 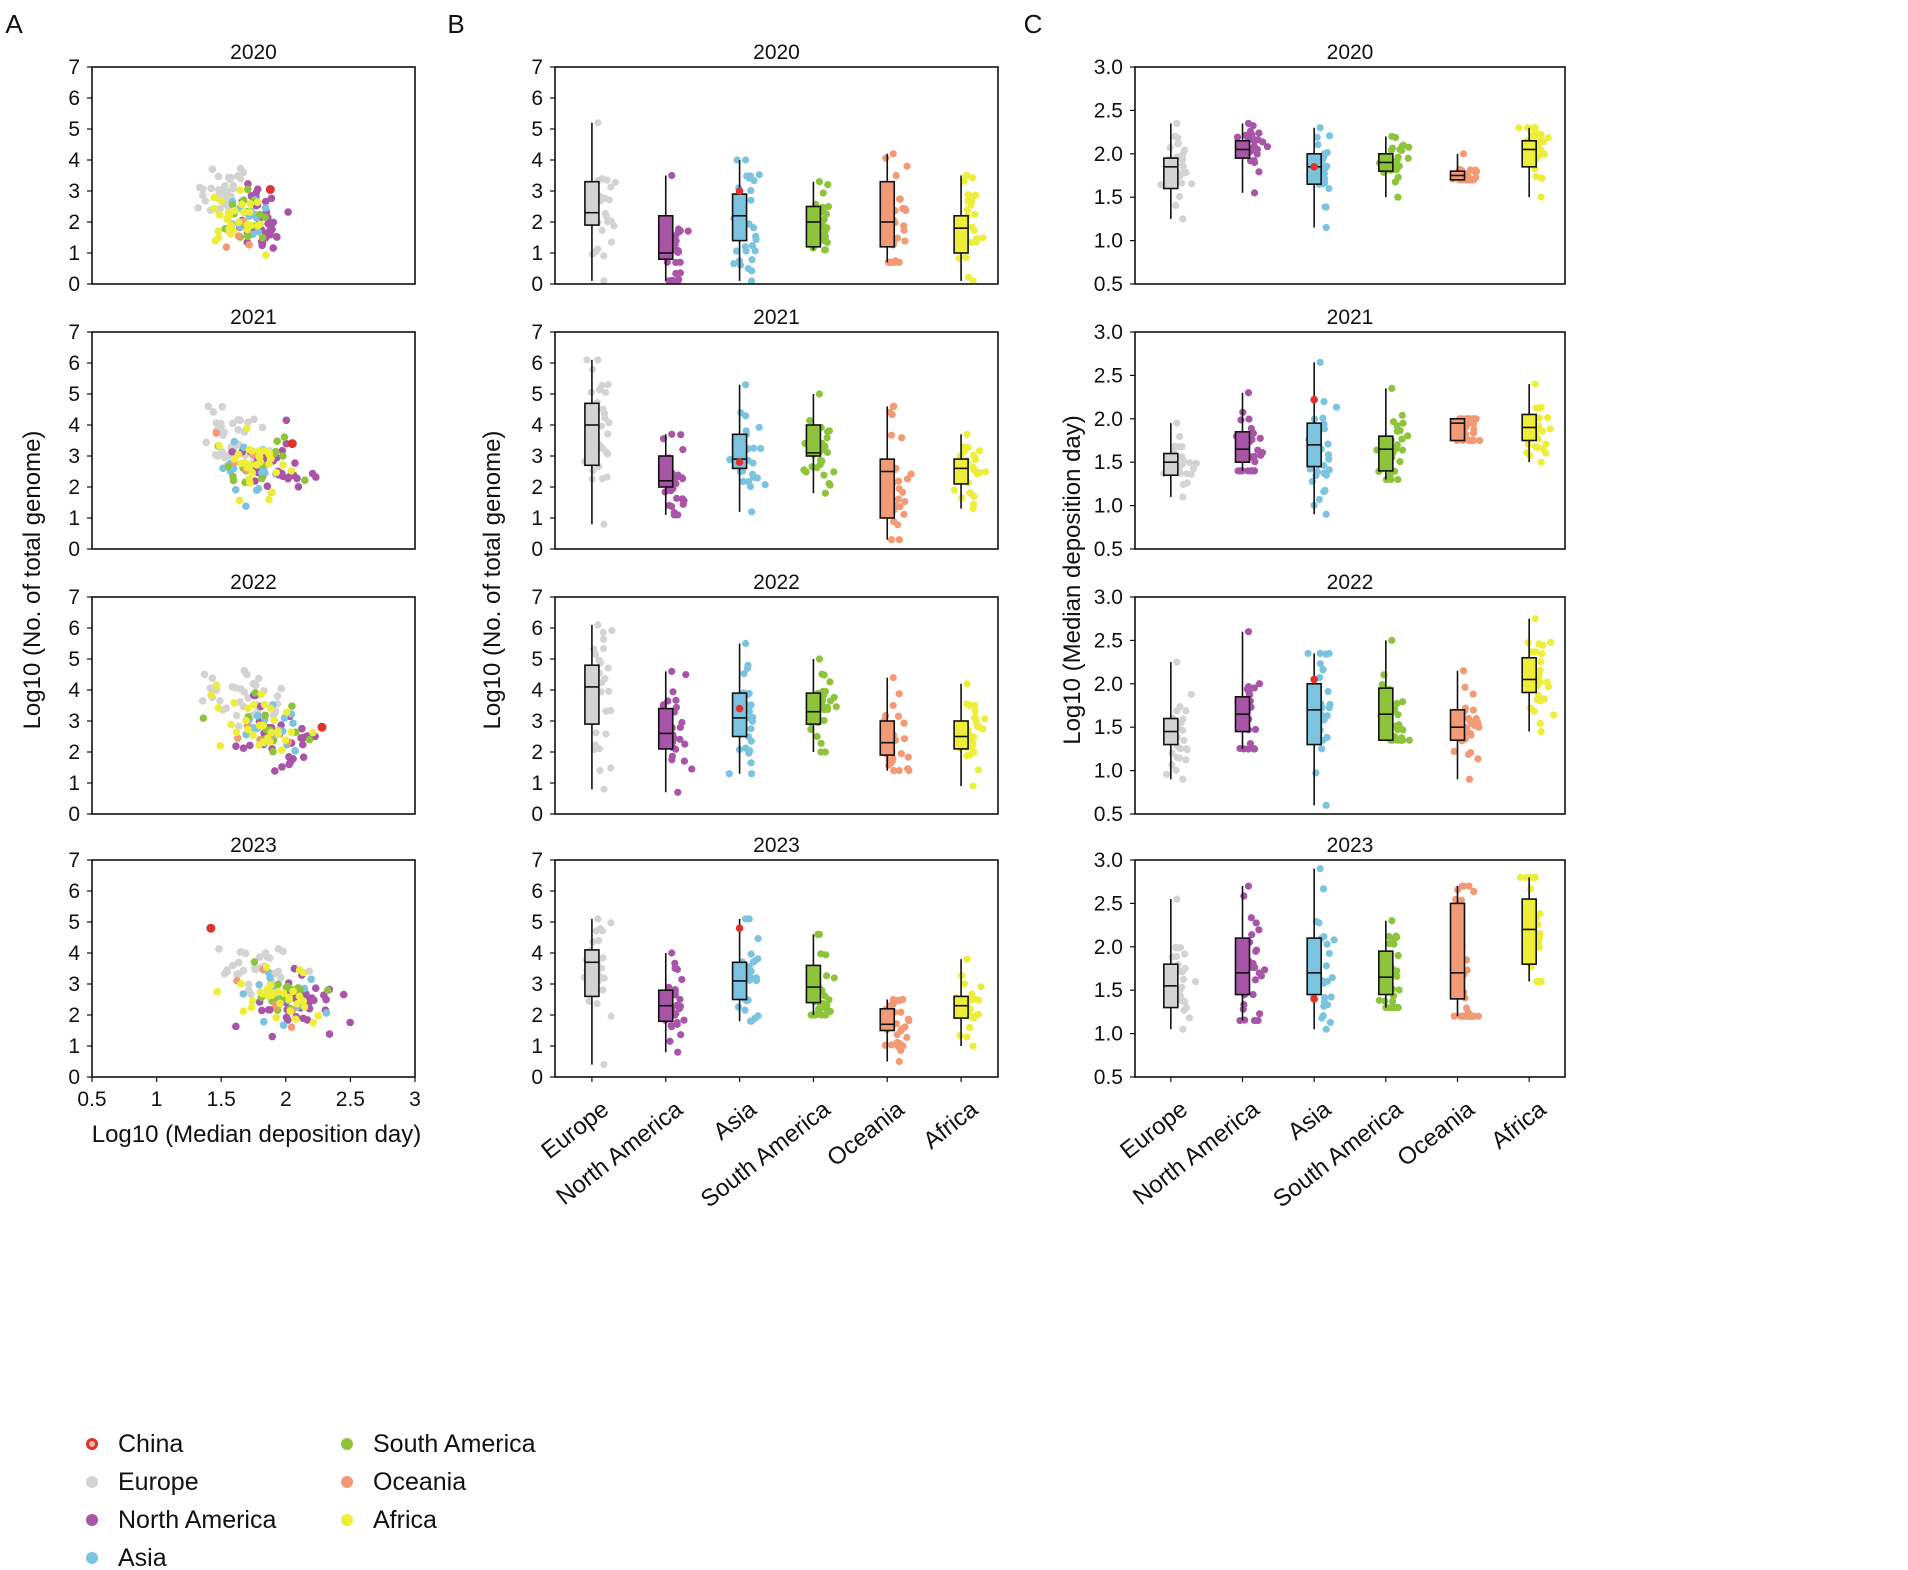 What do you see at coordinates (74, 814) in the screenshot?
I see `y-tick-label: 0` at bounding box center [74, 814].